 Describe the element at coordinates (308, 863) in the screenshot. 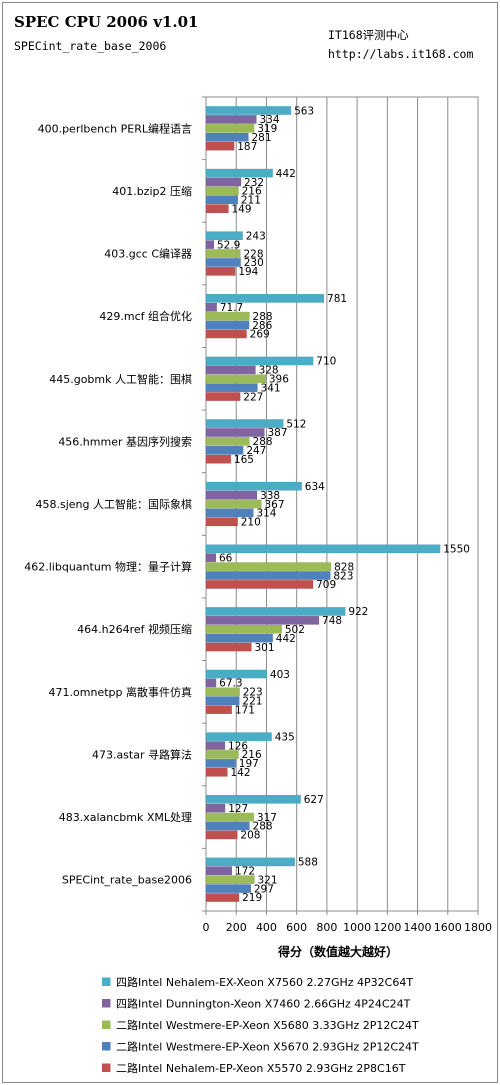

I see `data-label: 588` at that location.